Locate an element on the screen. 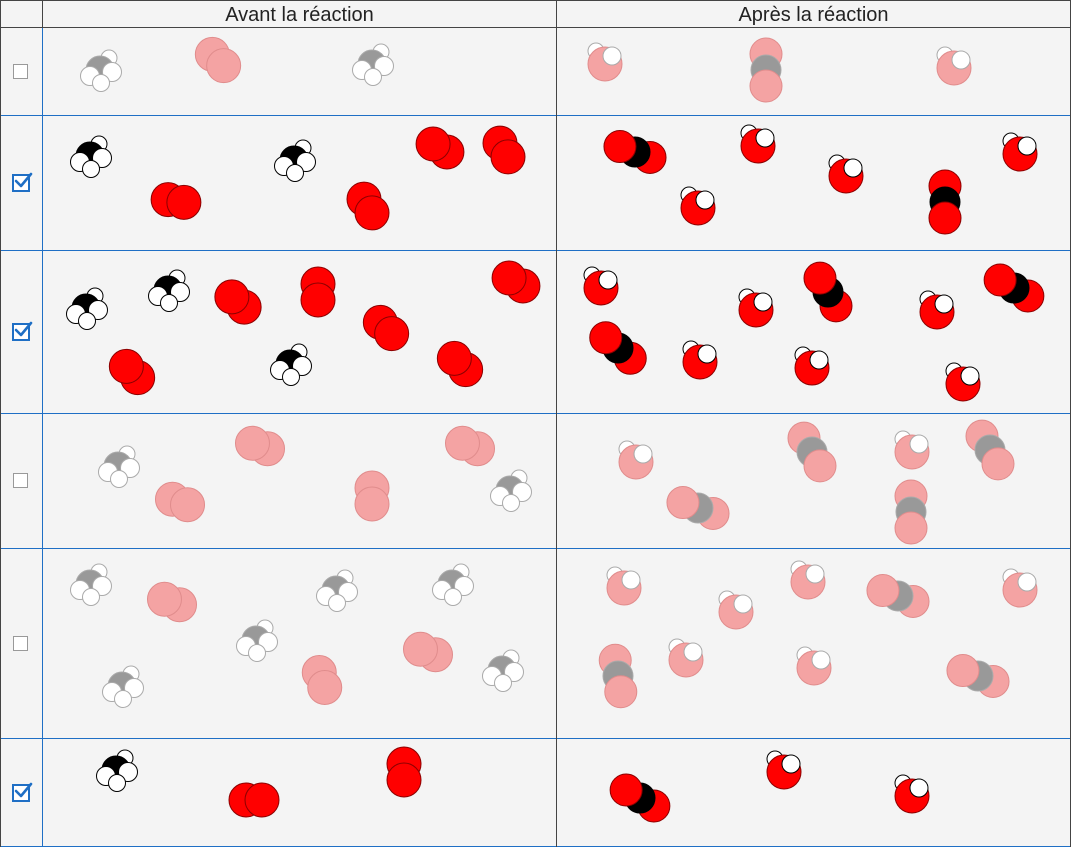  header-after: Après la réaction is located at coordinates (813, 14).